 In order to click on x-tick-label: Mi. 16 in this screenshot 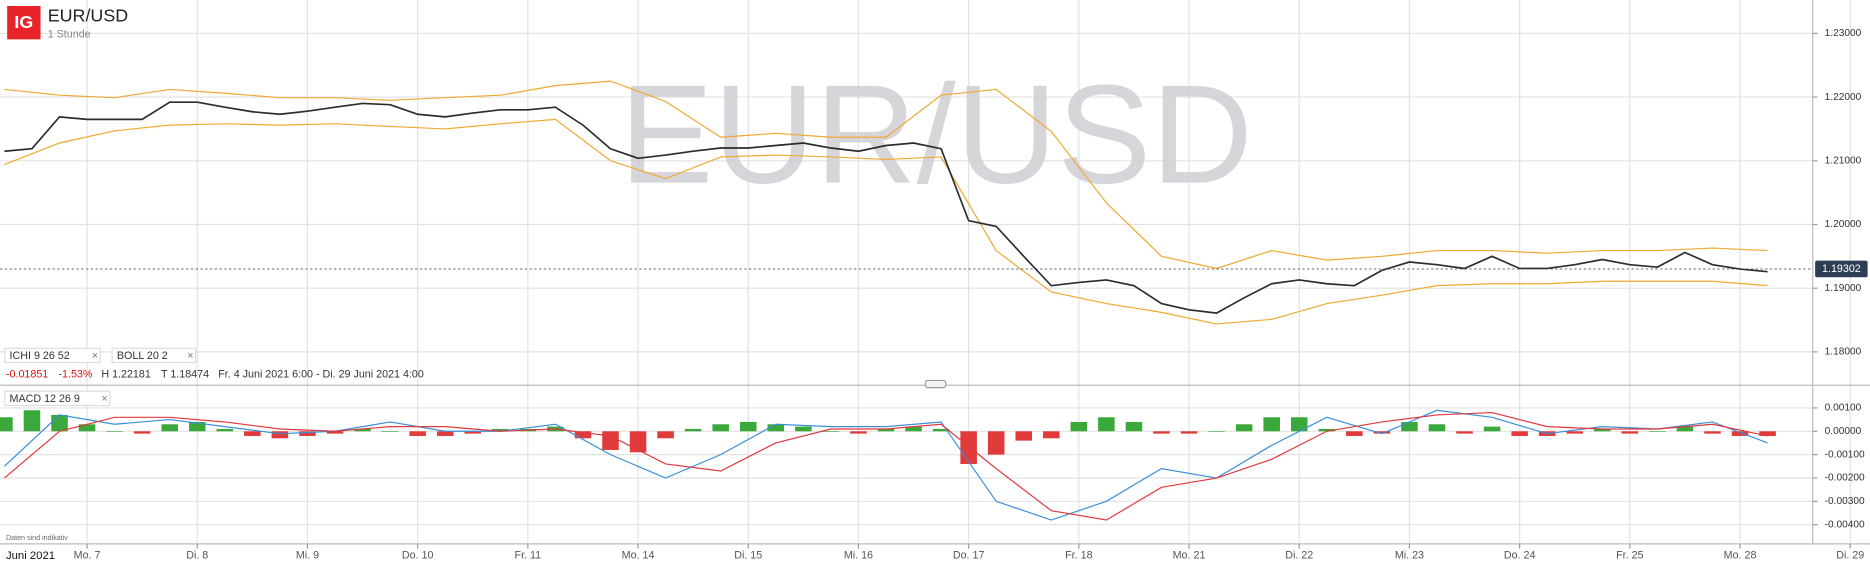, I will do `click(858, 556)`.